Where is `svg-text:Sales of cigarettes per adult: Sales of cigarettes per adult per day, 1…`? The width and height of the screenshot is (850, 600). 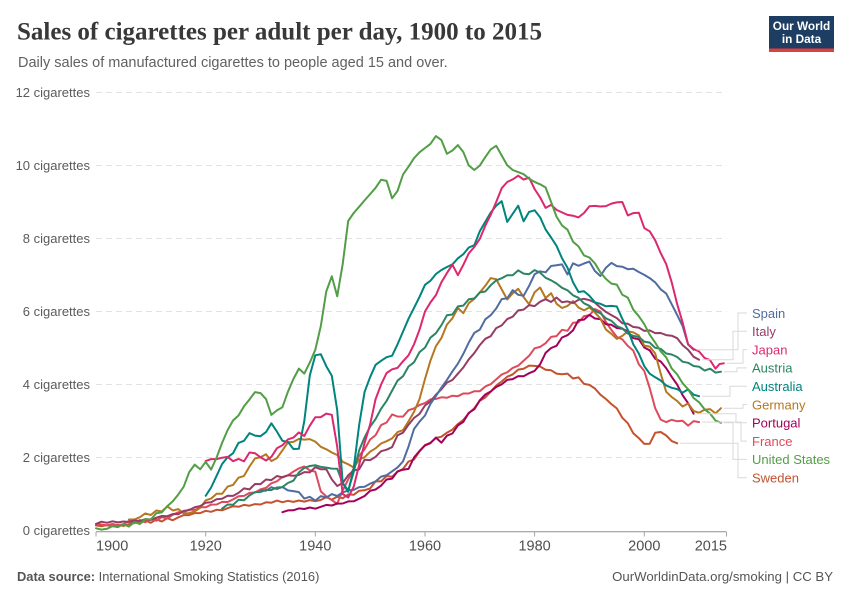 svg-text:Sales of cigarettes per adult: Sales of cigarettes per adult per day, 1… is located at coordinates (279, 32).